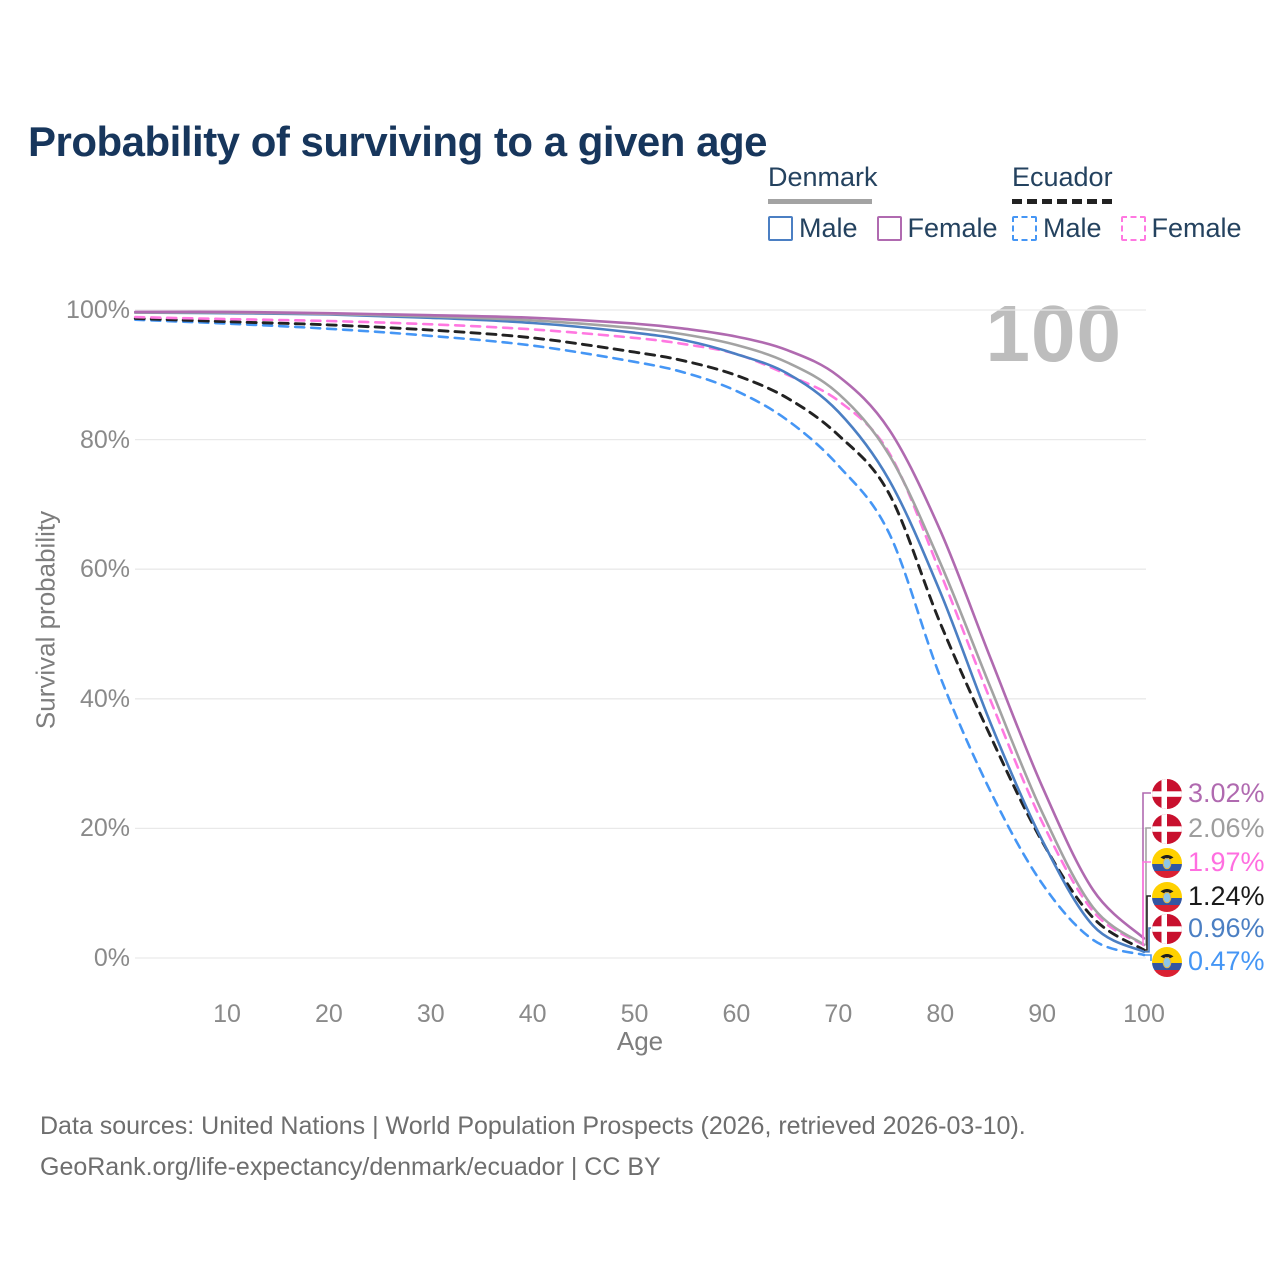 This screenshot has height=1280, width=1280. What do you see at coordinates (940, 1014) in the screenshot?
I see `x-tick-label: 80` at bounding box center [940, 1014].